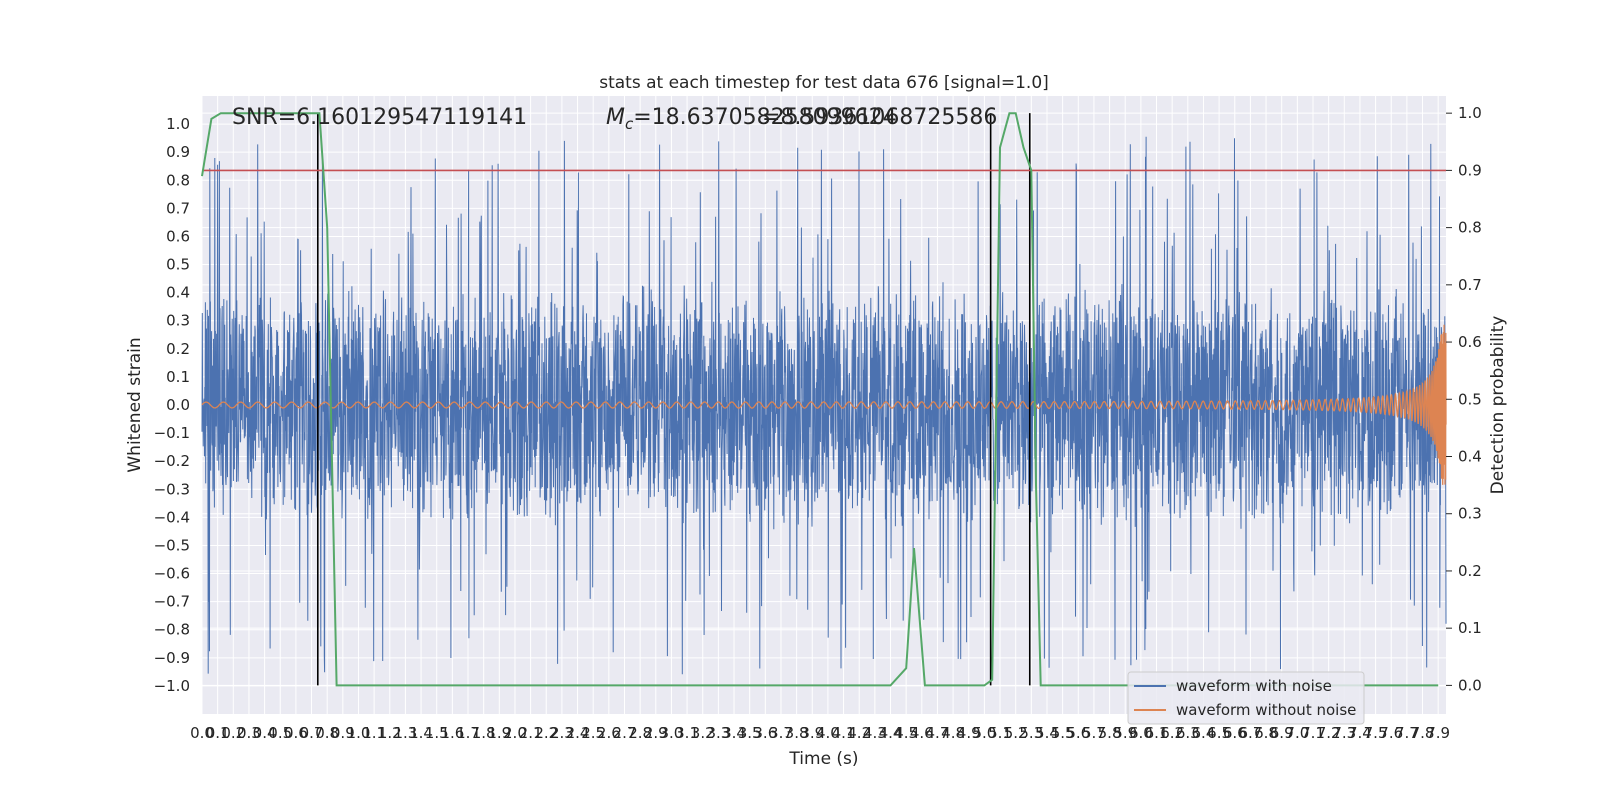  What do you see at coordinates (718, 733) in the screenshot?
I see `x-tick-label: 3.3` at bounding box center [718, 733].